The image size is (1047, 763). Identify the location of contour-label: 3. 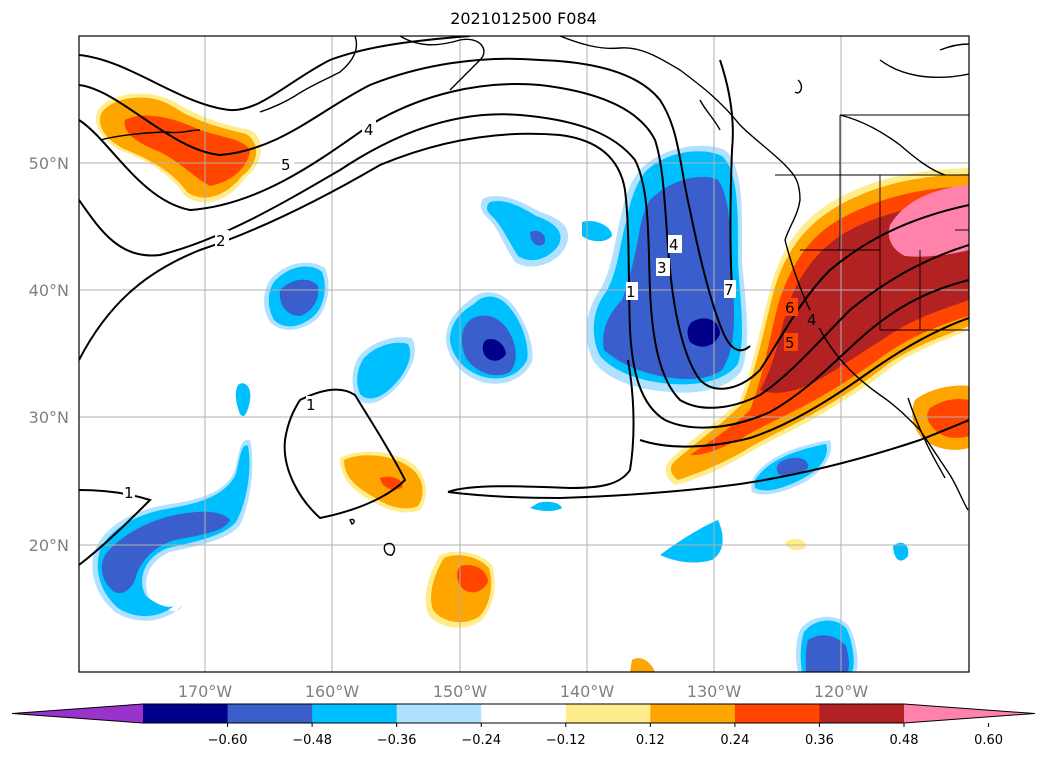
(662, 268).